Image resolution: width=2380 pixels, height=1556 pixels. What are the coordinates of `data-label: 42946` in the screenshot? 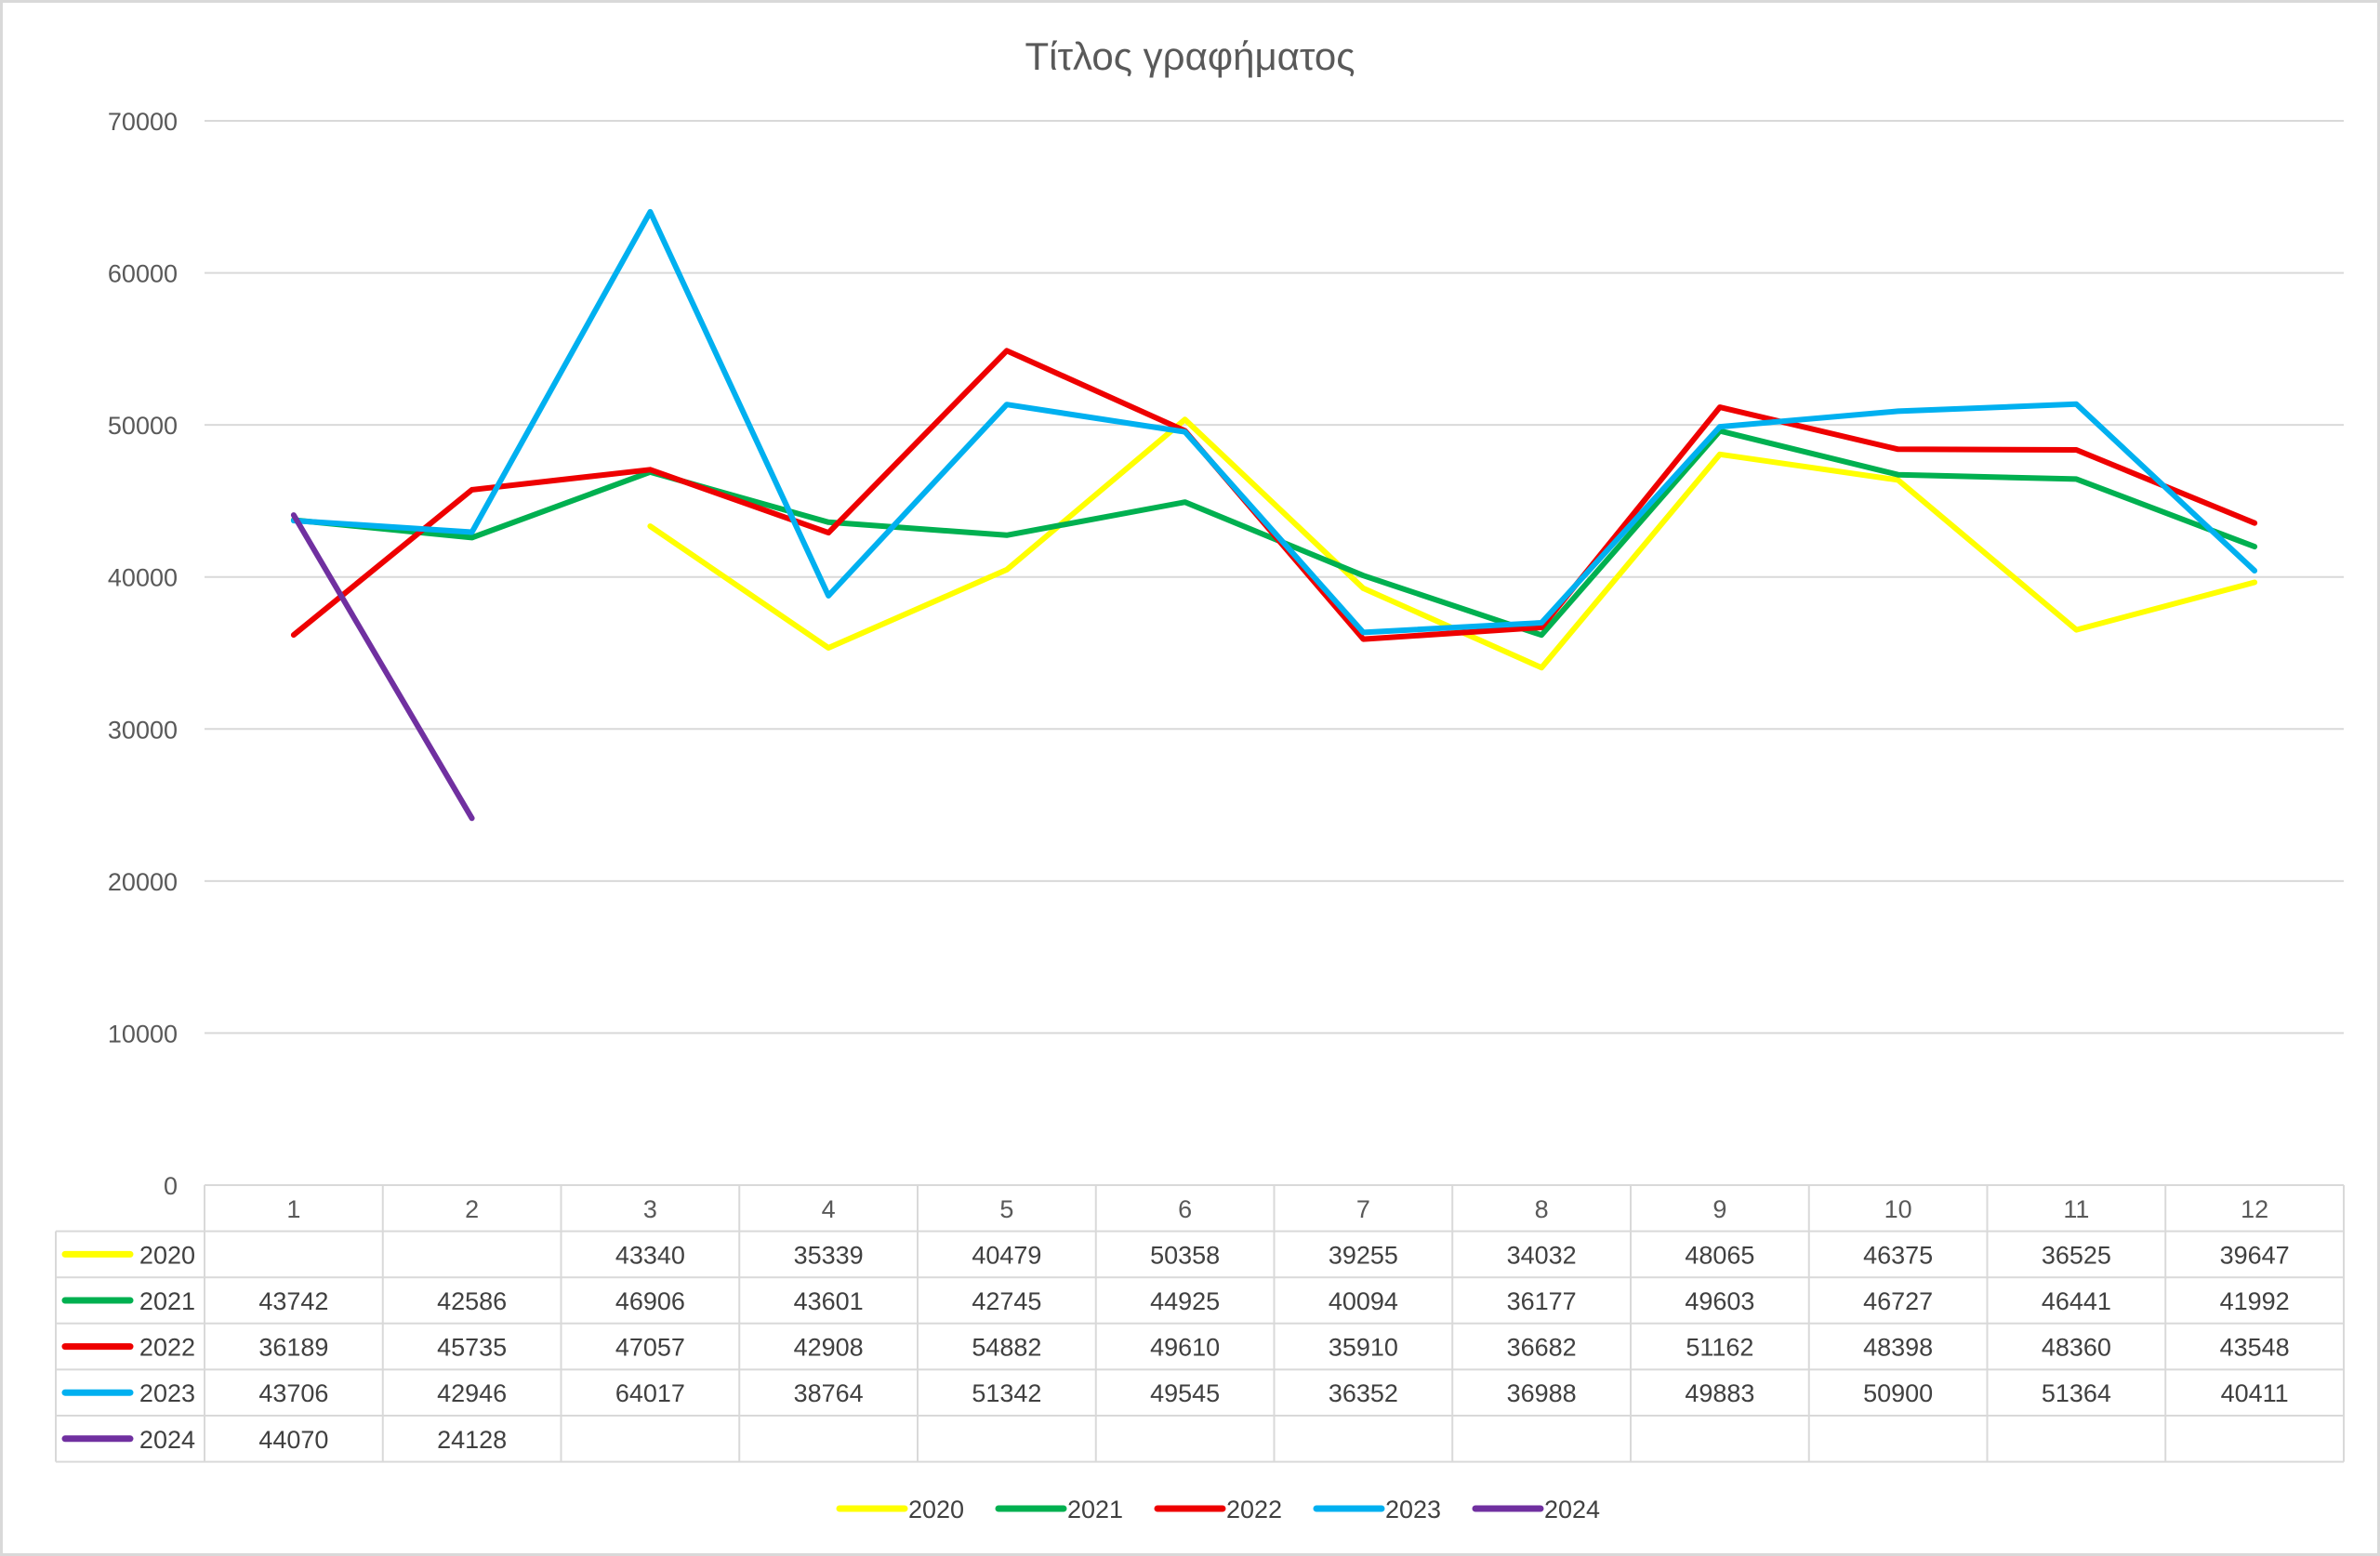 It's located at (472, 1393).